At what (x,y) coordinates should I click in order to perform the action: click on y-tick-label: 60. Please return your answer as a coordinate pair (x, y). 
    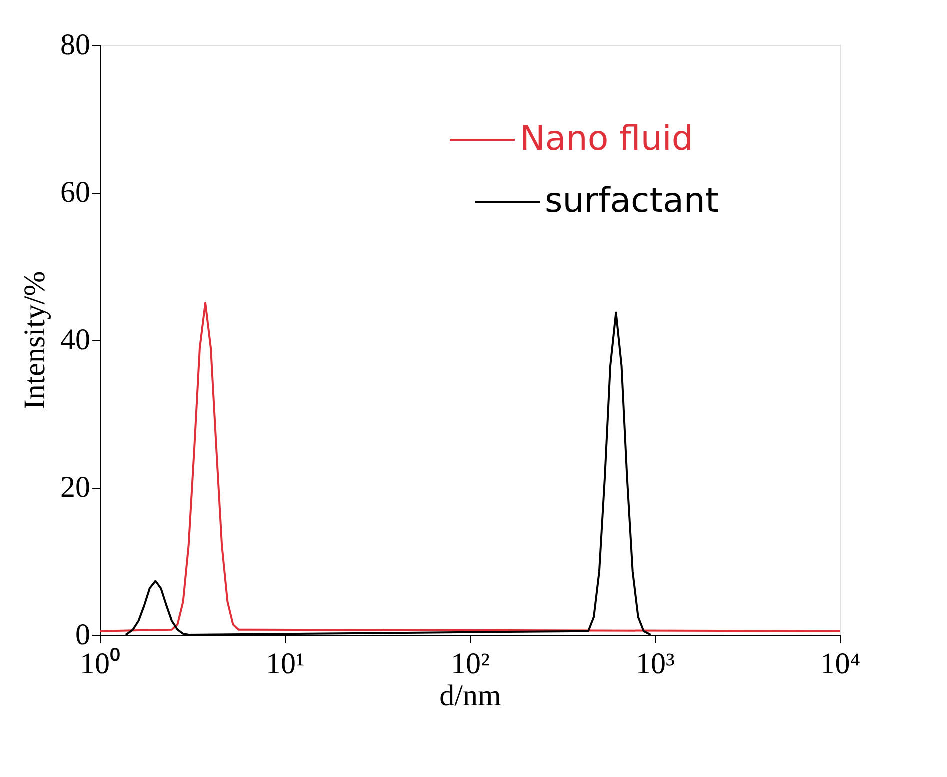
    Looking at the image, I should click on (75, 192).